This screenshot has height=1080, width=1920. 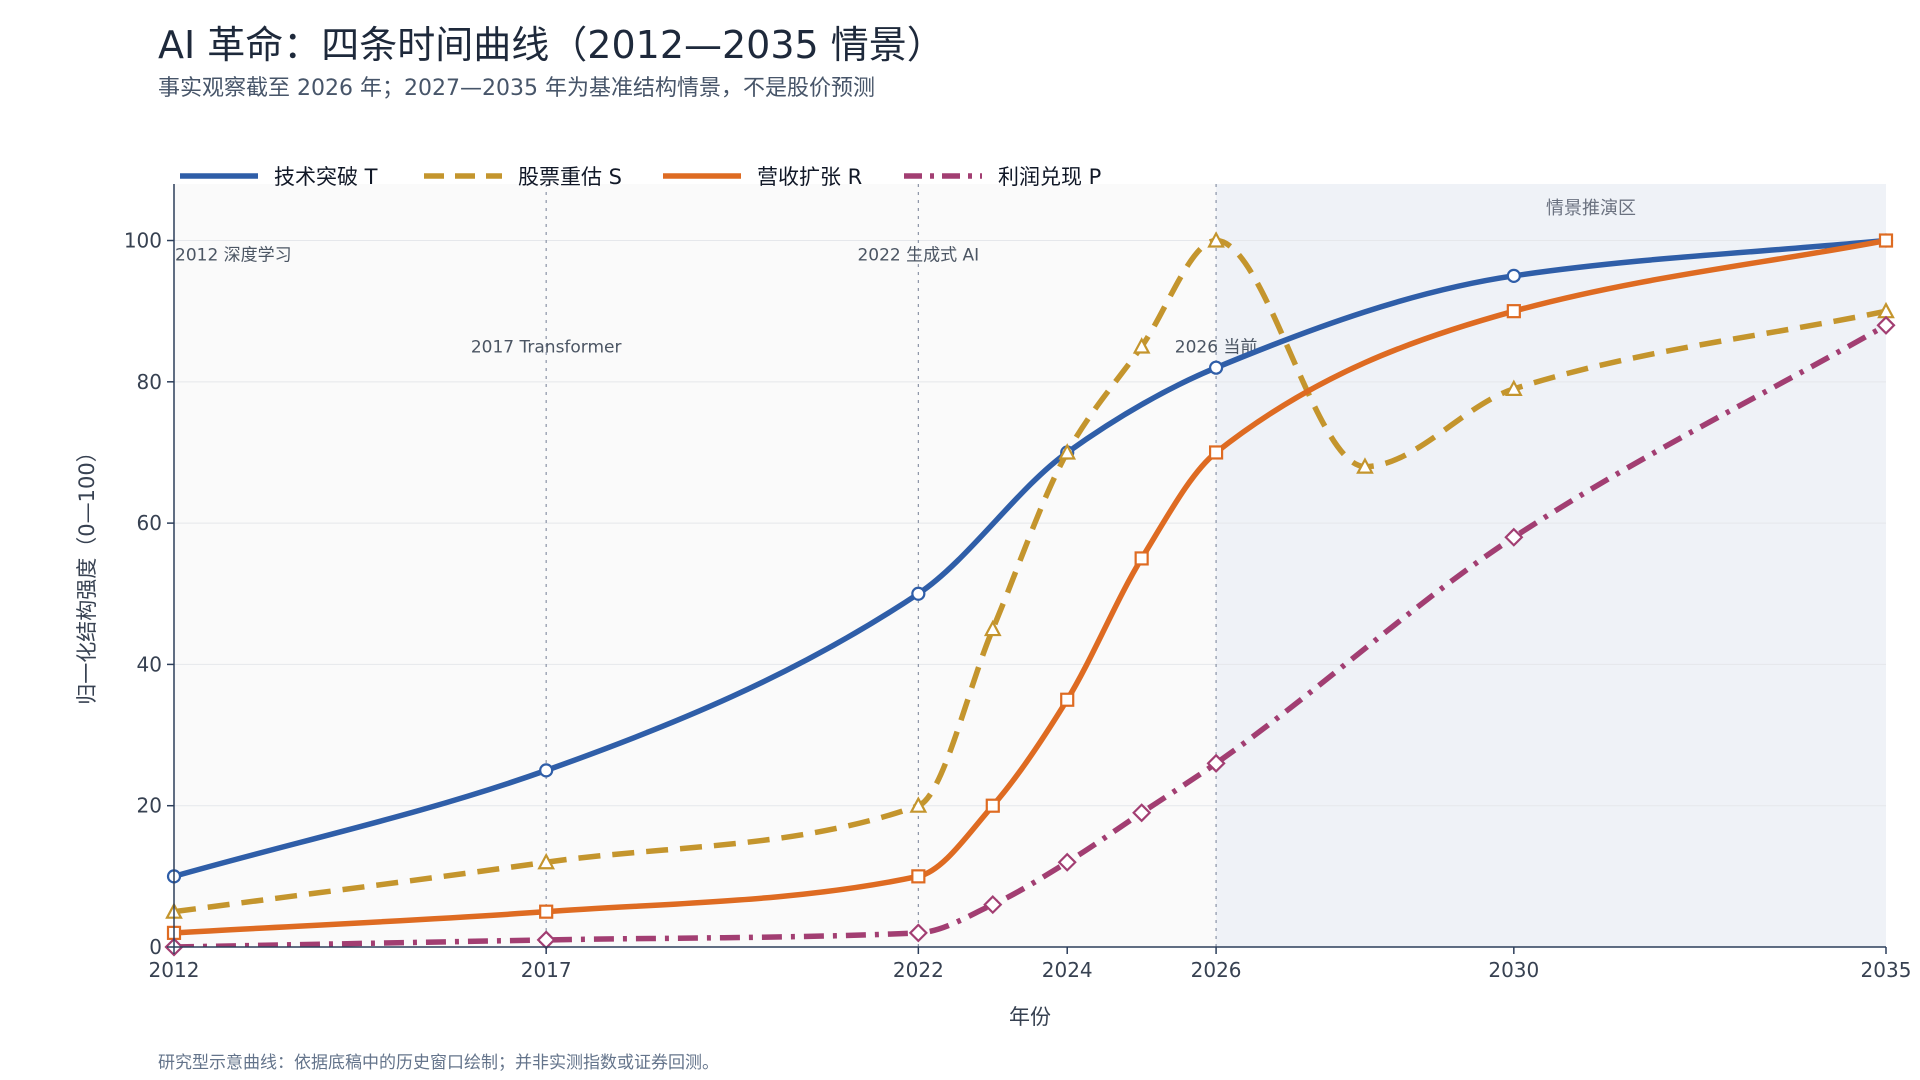 I want to click on x-axis-title: 年份, so click(x=1030, y=1017).